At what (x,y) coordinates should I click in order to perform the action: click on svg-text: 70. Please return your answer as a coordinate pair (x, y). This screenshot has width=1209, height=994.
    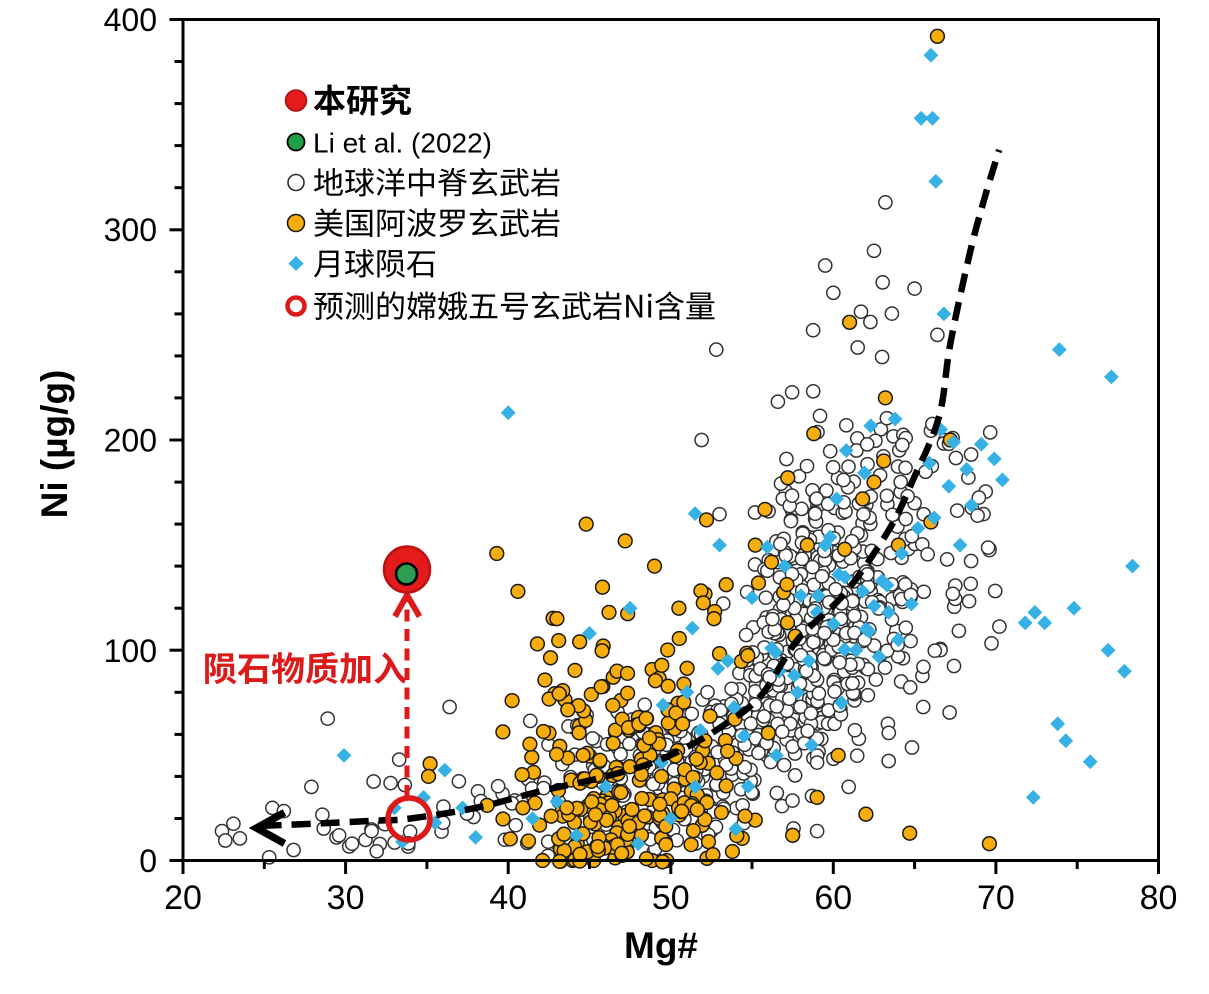
    Looking at the image, I should click on (996, 898).